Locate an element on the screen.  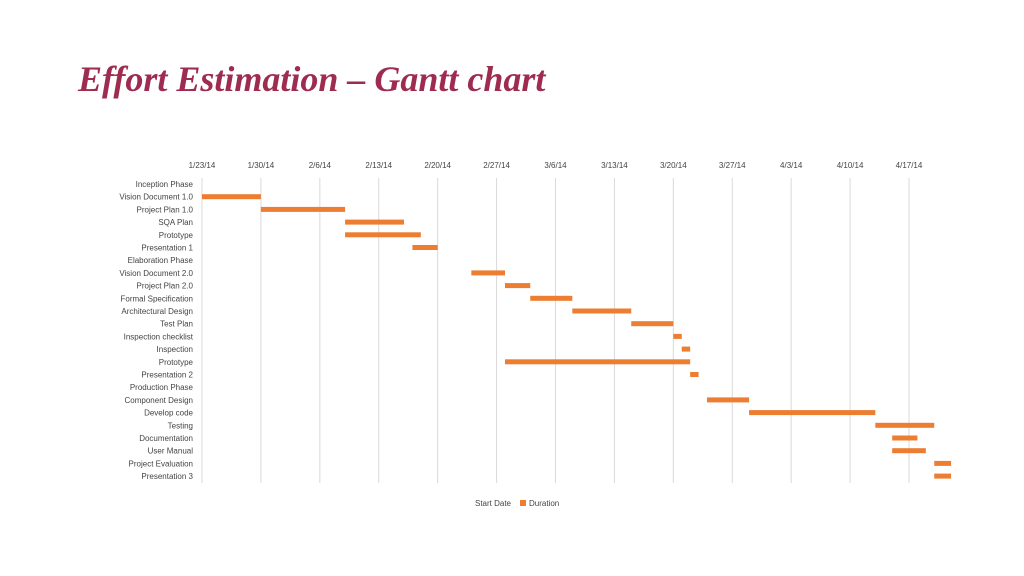
legend: Start Date Duration is located at coordinates (517, 503).